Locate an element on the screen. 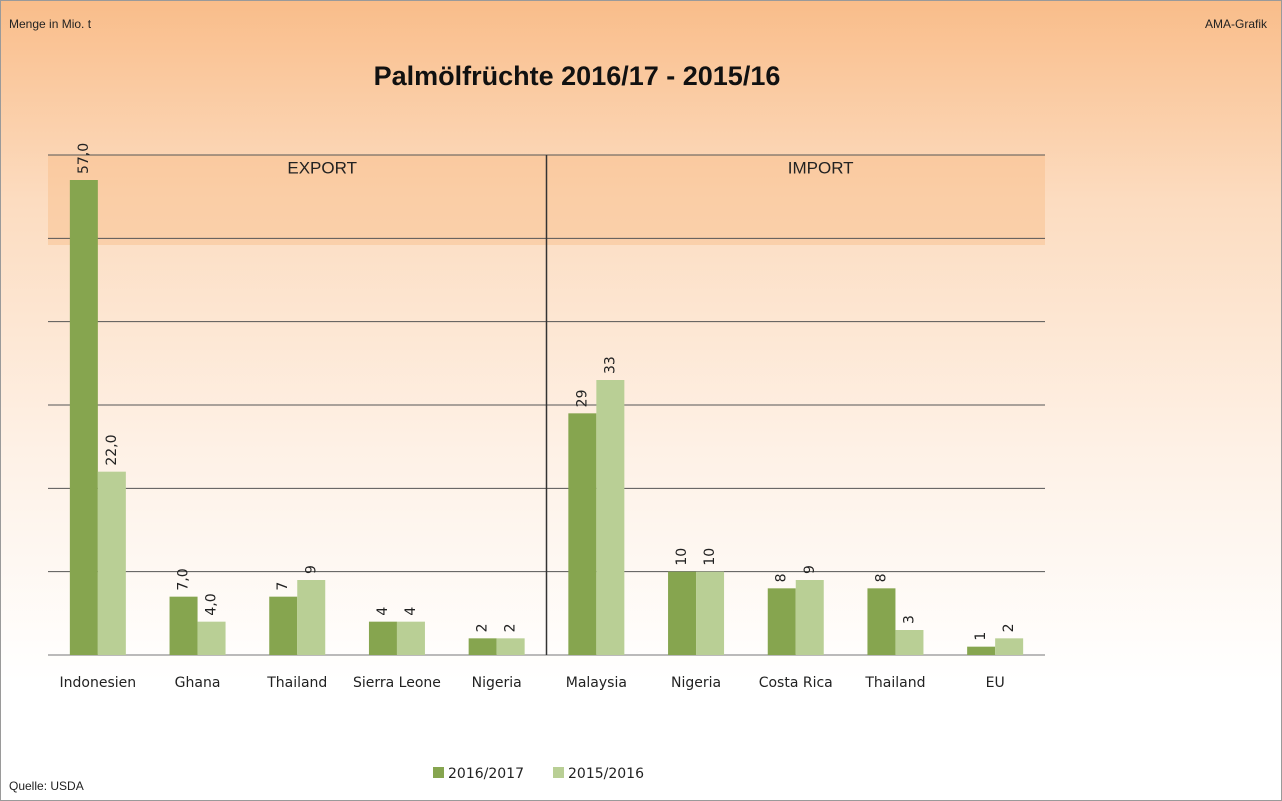  x-tick-label: Ghana is located at coordinates (197, 683).